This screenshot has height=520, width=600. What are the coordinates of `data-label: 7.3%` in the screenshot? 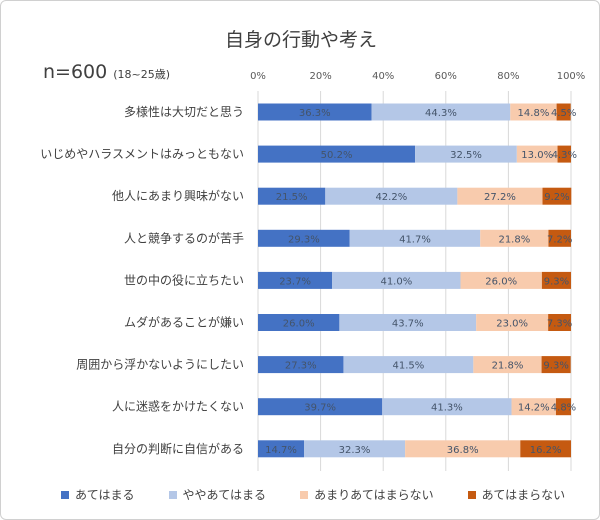 It's located at (559, 324).